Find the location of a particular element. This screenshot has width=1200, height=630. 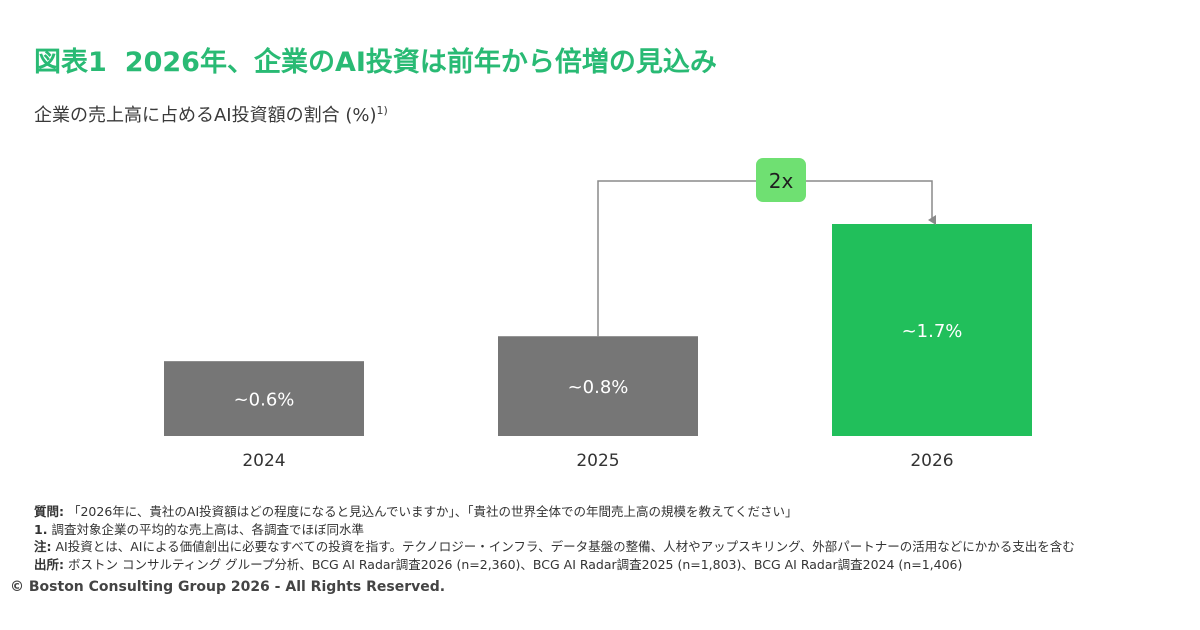

note1-text: 調査対象企業の平均的な売上高は、各調査でほぼ同水準 is located at coordinates (207, 529).